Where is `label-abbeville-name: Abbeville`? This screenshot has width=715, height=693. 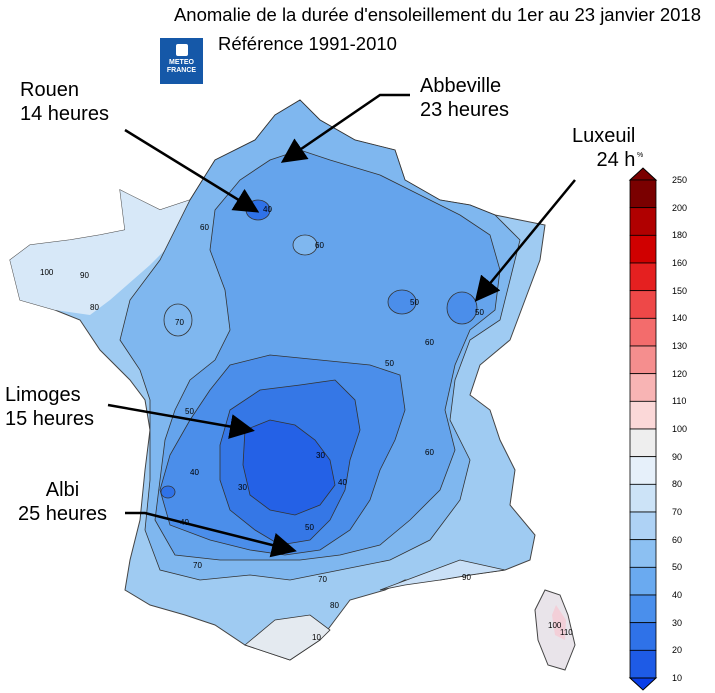
label-abbeville-name: Abbeville is located at coordinates (461, 86).